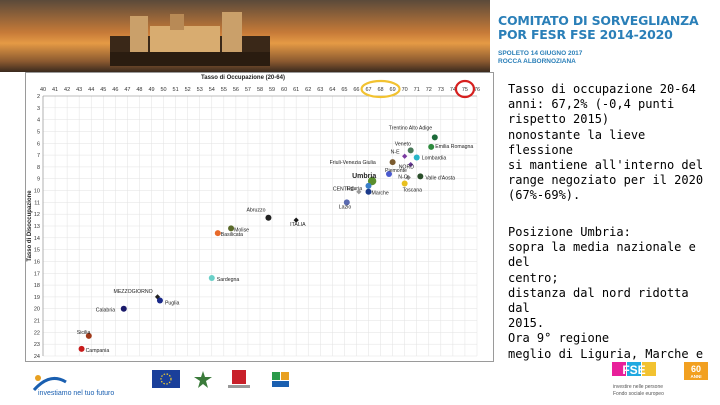  What do you see at coordinates (243, 78) in the screenshot?
I see `chart-title: Tasso di Occupazione (20-64)` at bounding box center [243, 78].